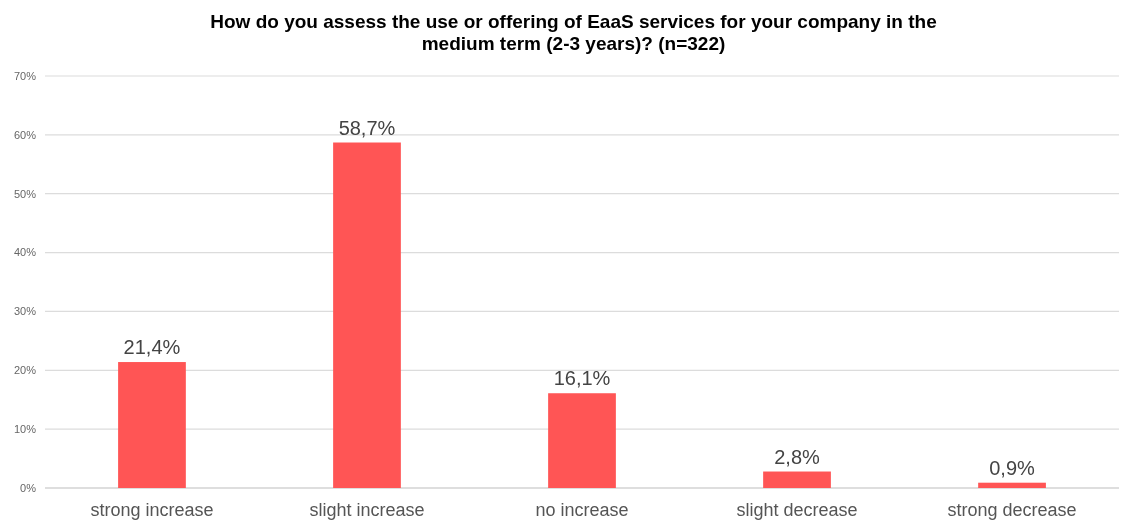  I want to click on chart-title: How do you assess the use or offering of EaaS services for your company in the medium term (2-3 years)? (n=322), so click(573, 32).